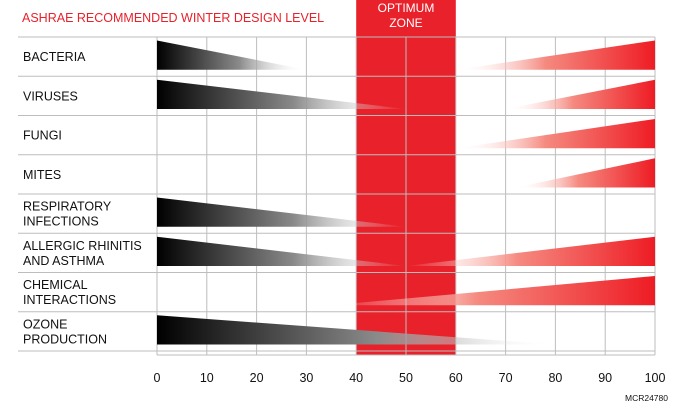 Image resolution: width=694 pixels, height=409 pixels. I want to click on x-tick-label: 0, so click(157, 378).